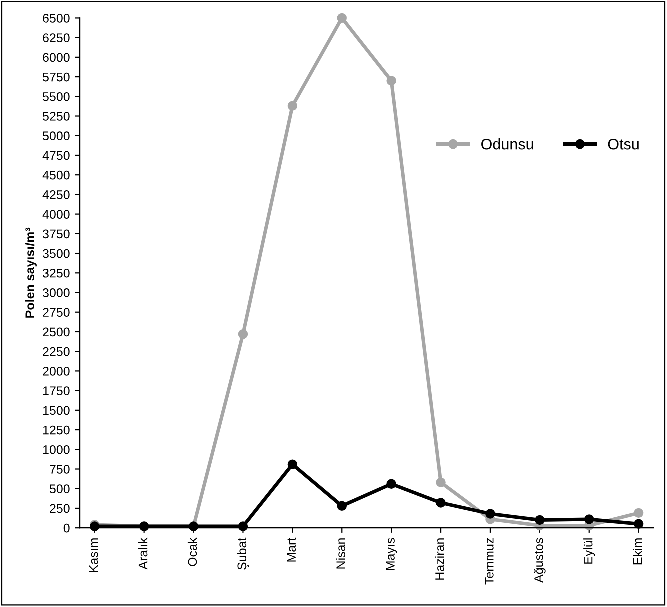 This screenshot has height=607, width=667. What do you see at coordinates (193, 552) in the screenshot?
I see `x-tick-label: Ocak` at bounding box center [193, 552].